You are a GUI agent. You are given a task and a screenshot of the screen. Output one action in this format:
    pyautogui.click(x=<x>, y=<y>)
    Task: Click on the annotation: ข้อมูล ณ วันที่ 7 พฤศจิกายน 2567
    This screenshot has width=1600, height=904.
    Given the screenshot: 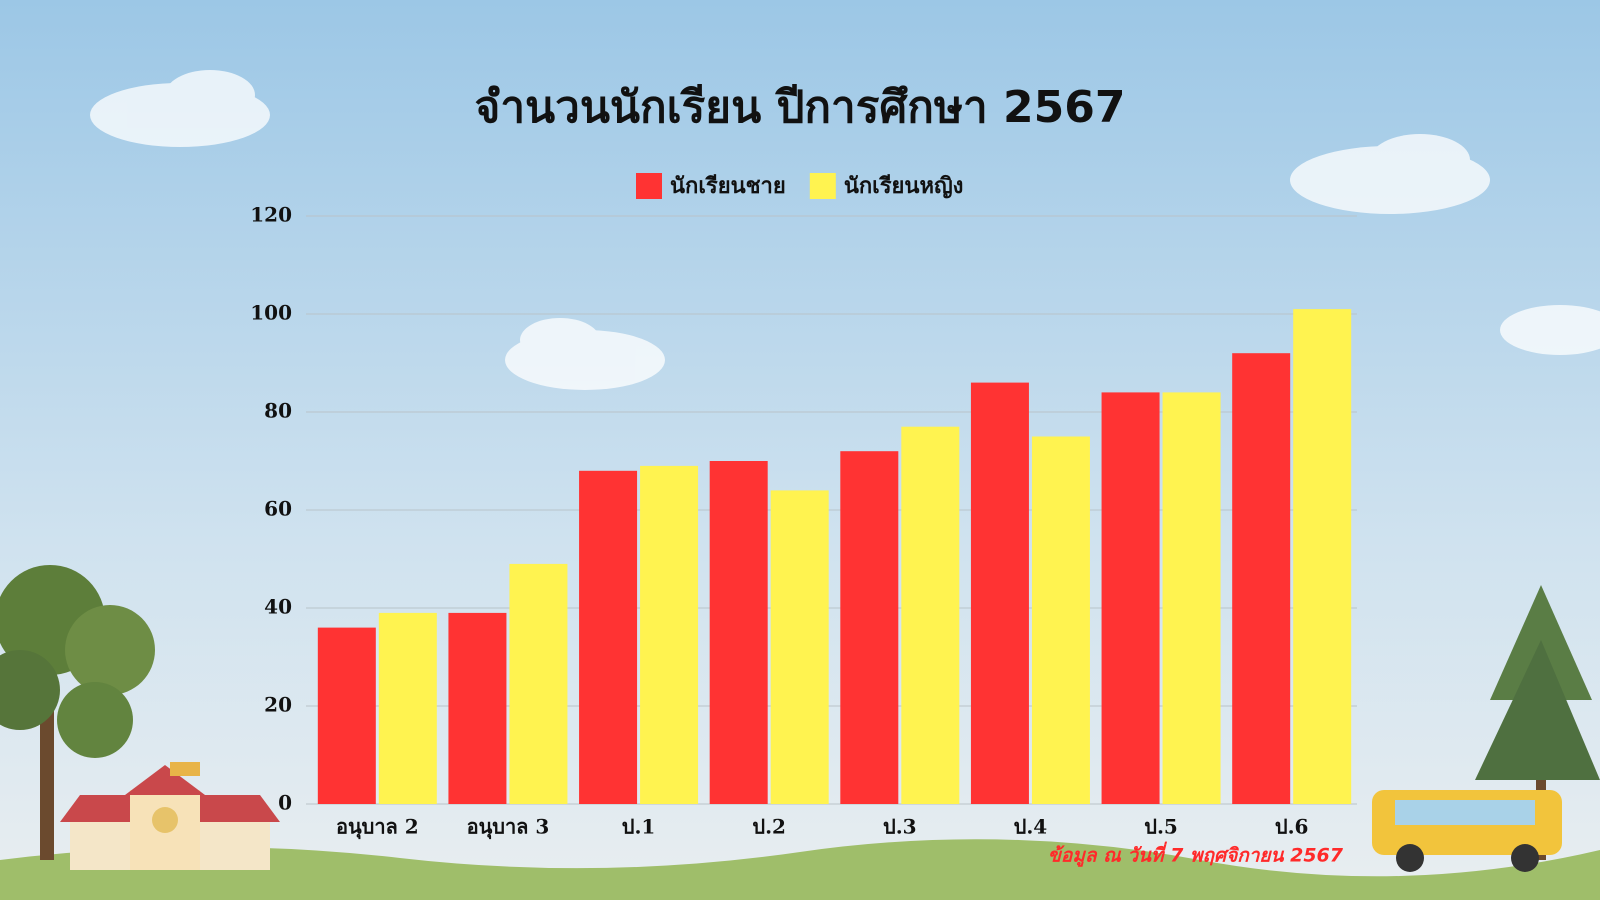 What is the action you would take?
    pyautogui.click(x=1196, y=855)
    